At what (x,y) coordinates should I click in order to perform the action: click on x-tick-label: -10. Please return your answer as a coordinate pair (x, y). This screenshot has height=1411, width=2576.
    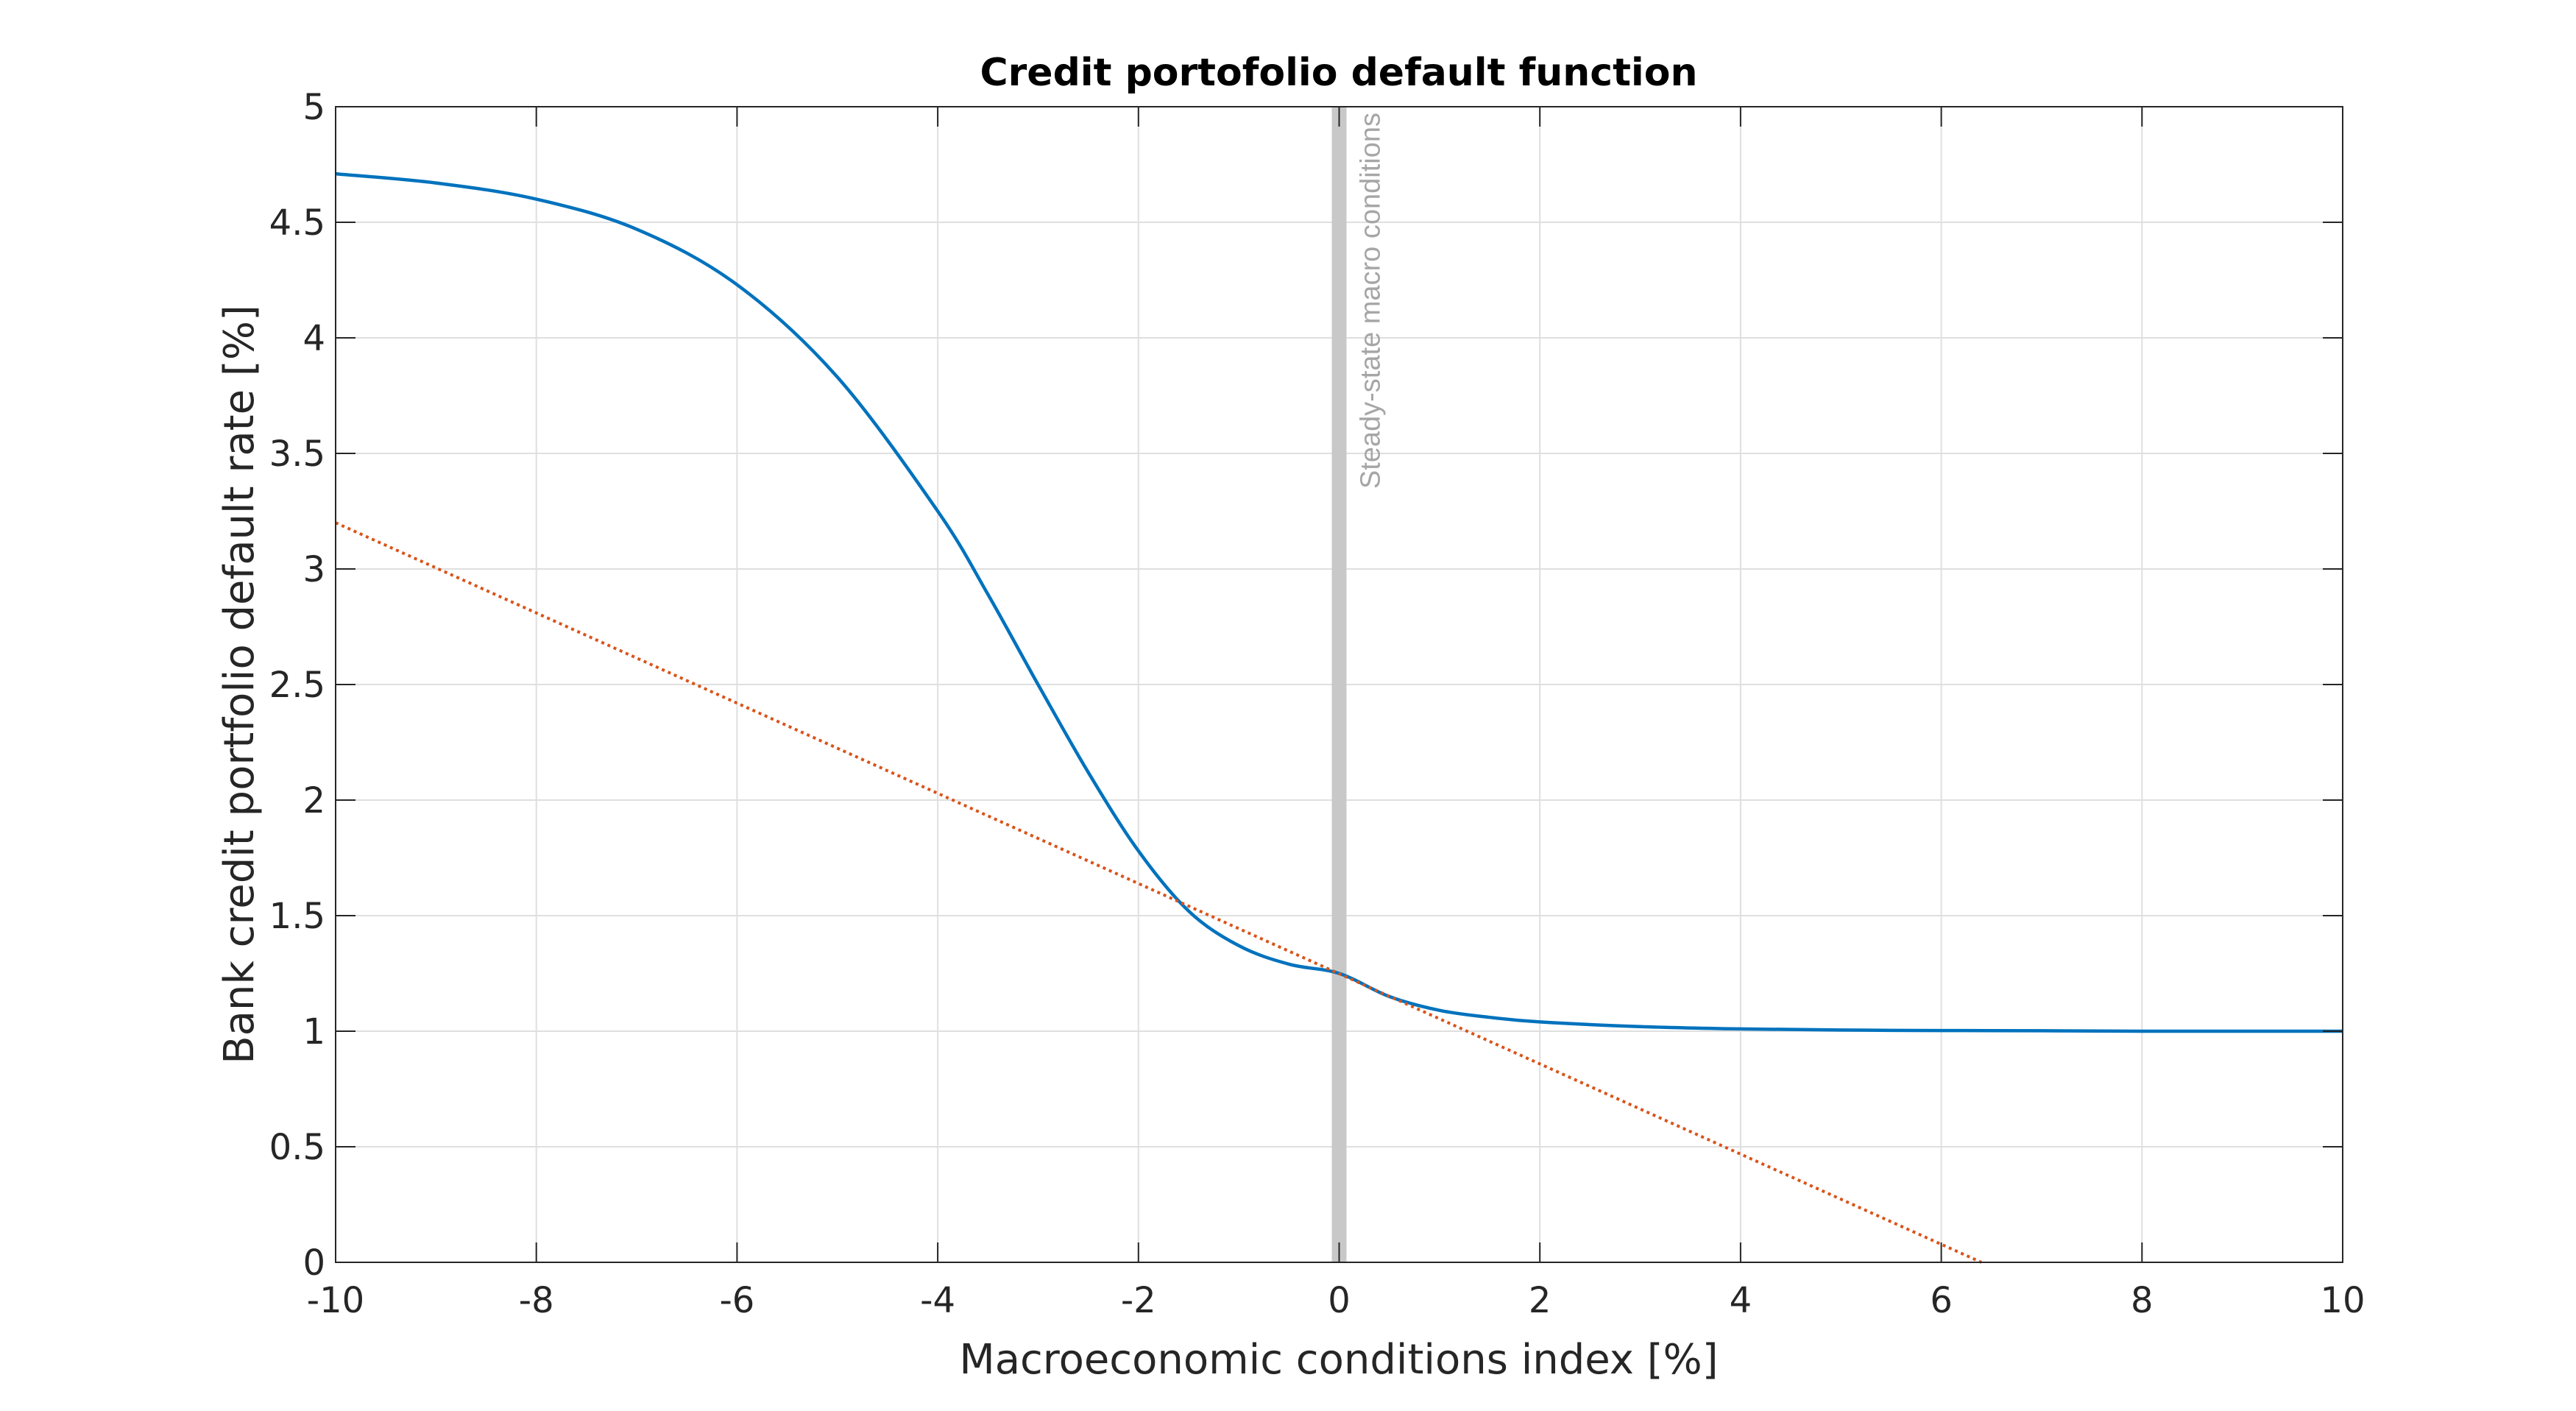
    Looking at the image, I should click on (335, 1300).